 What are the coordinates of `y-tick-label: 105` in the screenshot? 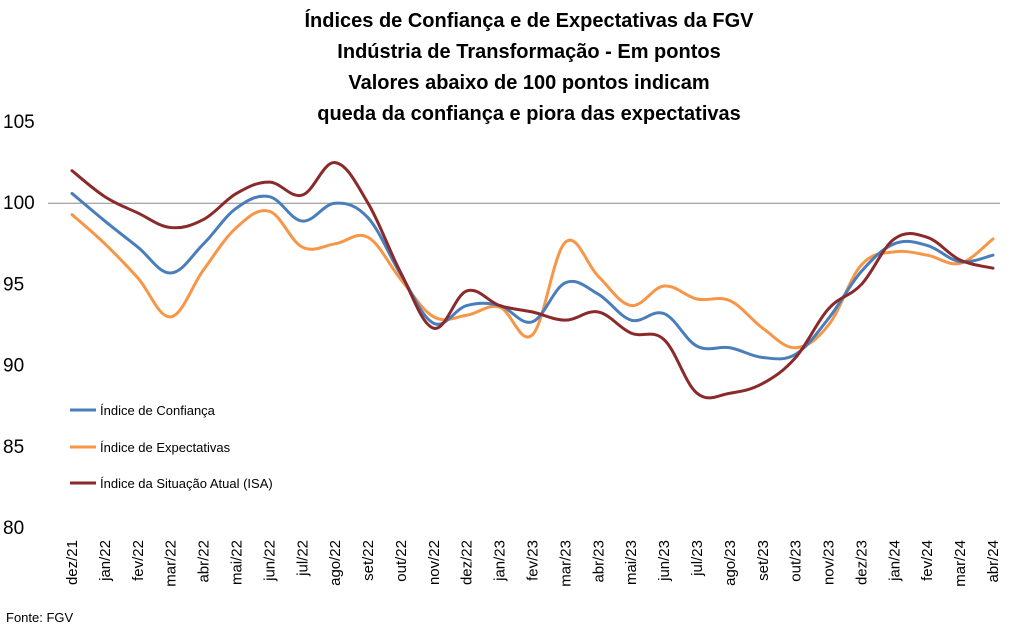 It's located at (19, 122).